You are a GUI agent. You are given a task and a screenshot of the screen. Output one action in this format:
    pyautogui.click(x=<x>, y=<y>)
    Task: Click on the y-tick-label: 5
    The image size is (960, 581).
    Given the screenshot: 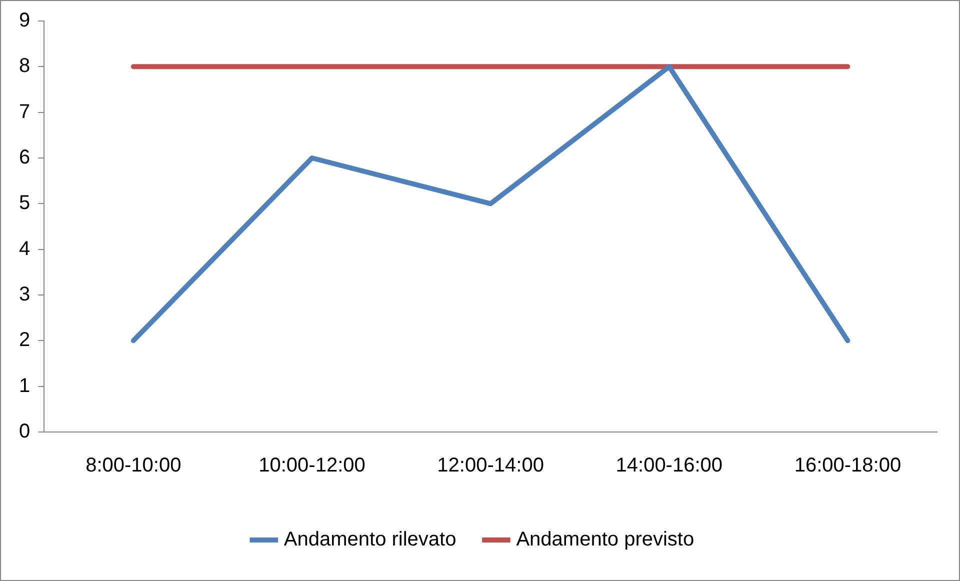 What is the action you would take?
    pyautogui.click(x=24, y=203)
    